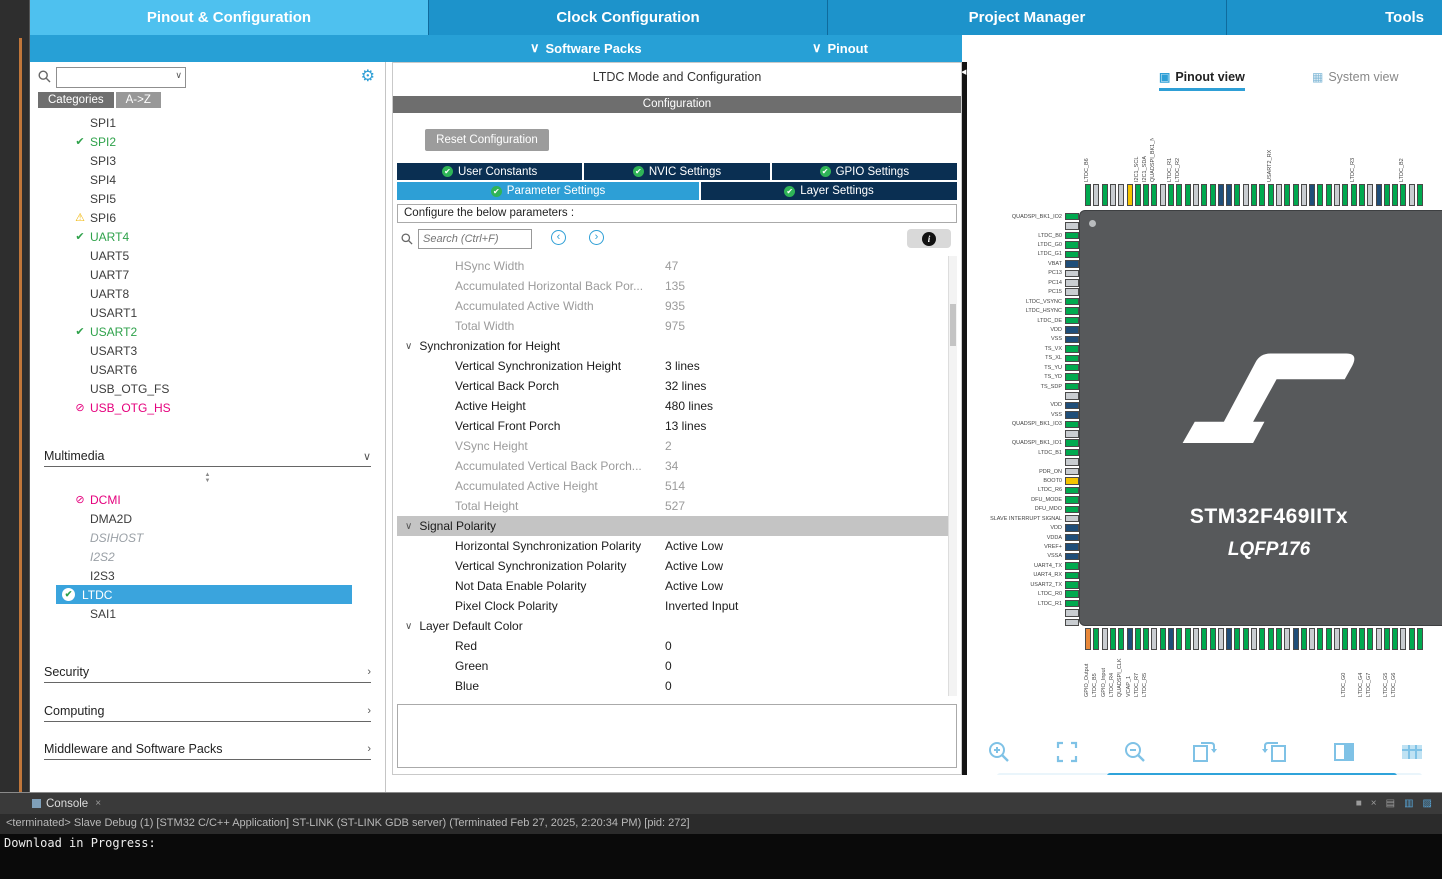  I want to click on pin-pc14, so click(1072, 283).